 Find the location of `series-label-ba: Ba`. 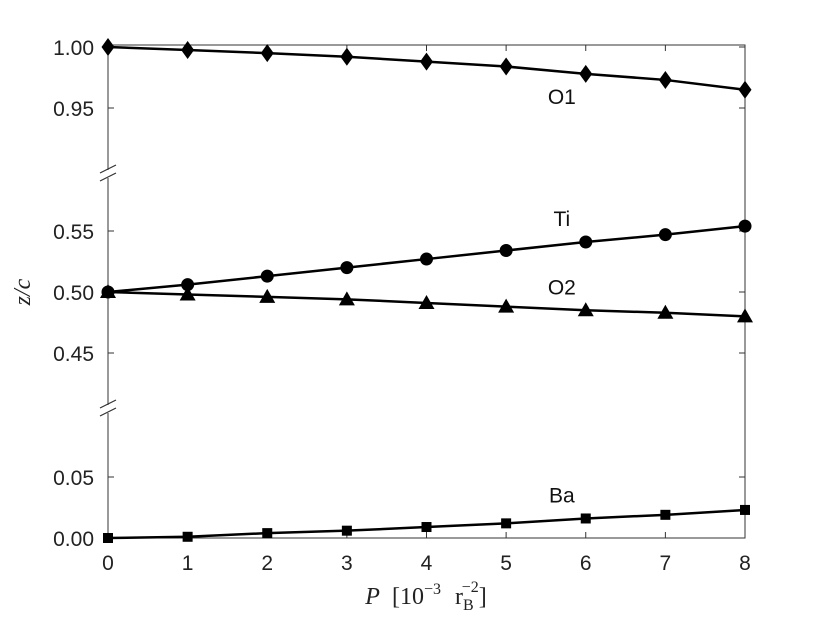

series-label-ba: Ba is located at coordinates (562, 495).